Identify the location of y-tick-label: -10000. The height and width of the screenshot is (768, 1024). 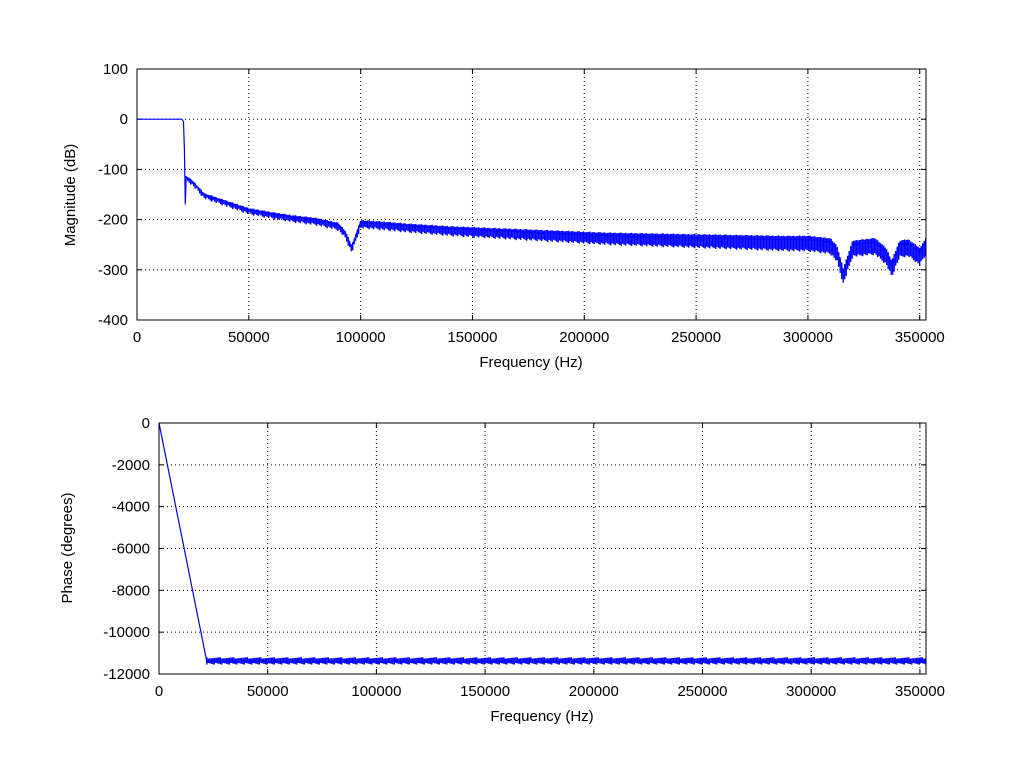
(126, 632).